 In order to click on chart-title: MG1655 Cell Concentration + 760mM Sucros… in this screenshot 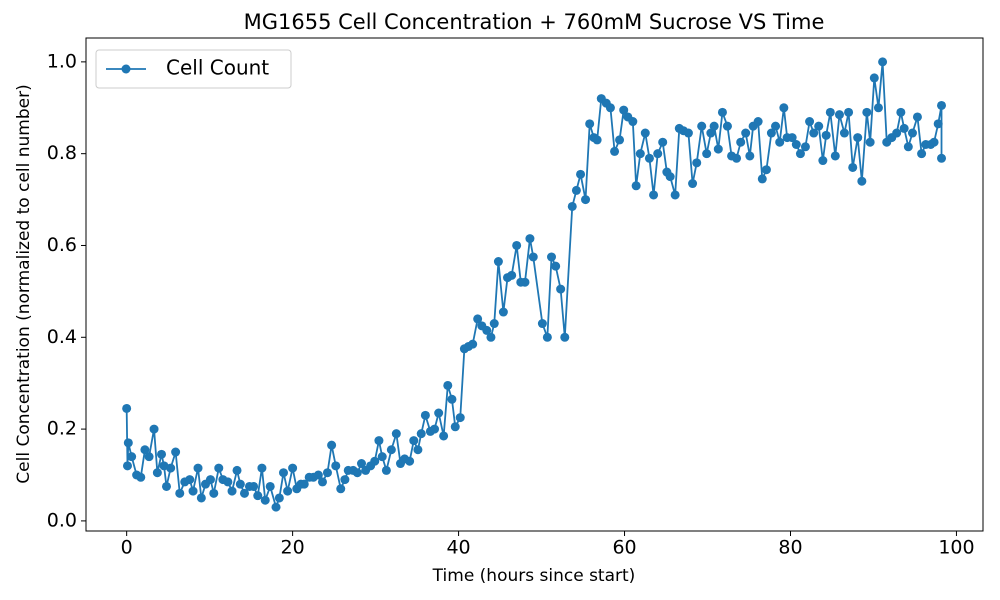, I will do `click(534, 22)`.